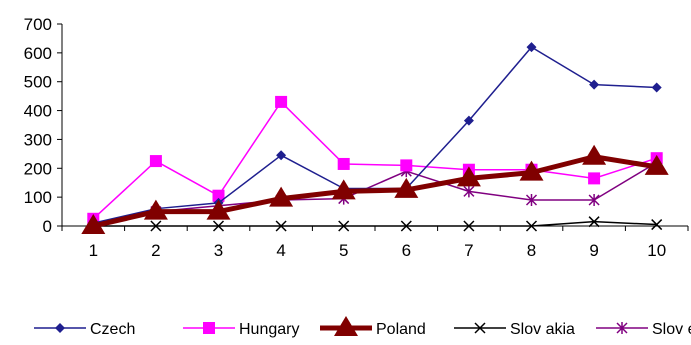  I want to click on y-tick-label: 300, so click(38, 139).